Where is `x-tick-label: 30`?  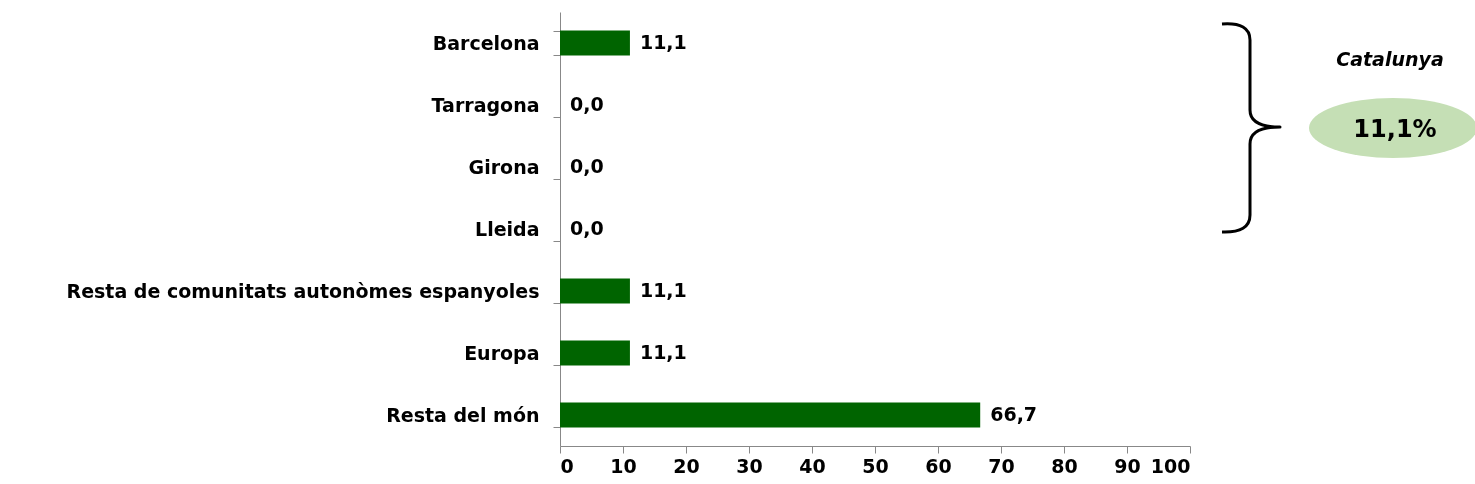
x-tick-label: 30 is located at coordinates (749, 465).